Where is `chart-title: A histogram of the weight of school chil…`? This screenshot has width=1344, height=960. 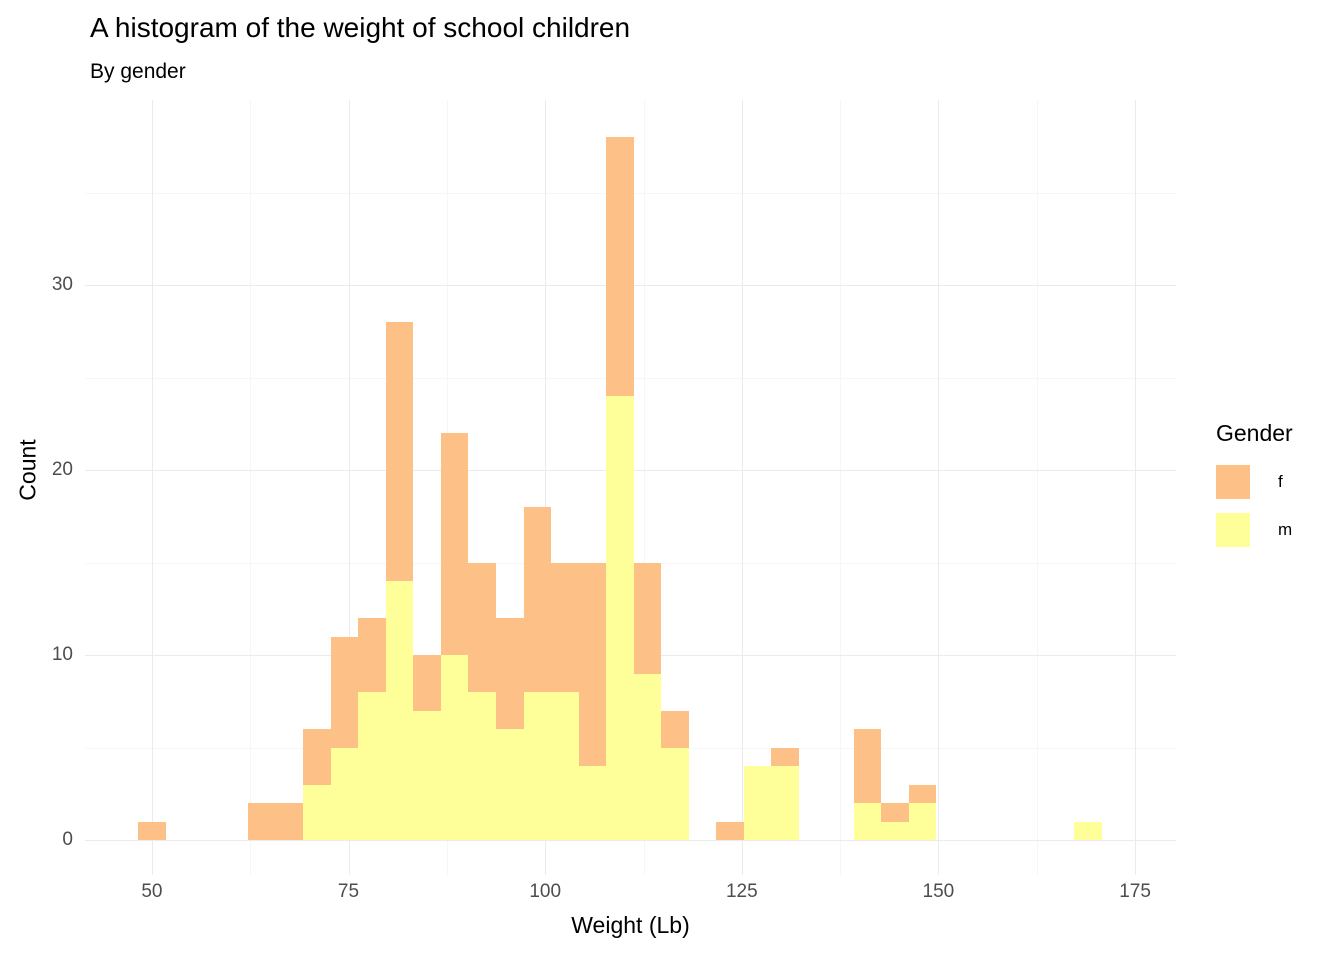 chart-title: A histogram of the weight of school chil… is located at coordinates (360, 27).